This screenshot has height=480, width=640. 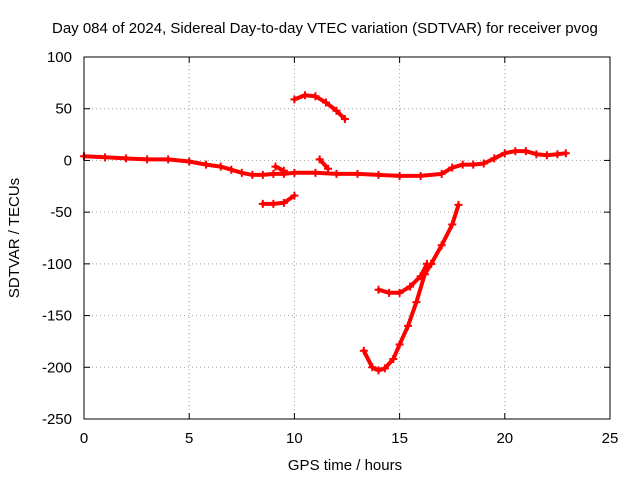 I want to click on series-line-short-rise, so click(x=278, y=199).